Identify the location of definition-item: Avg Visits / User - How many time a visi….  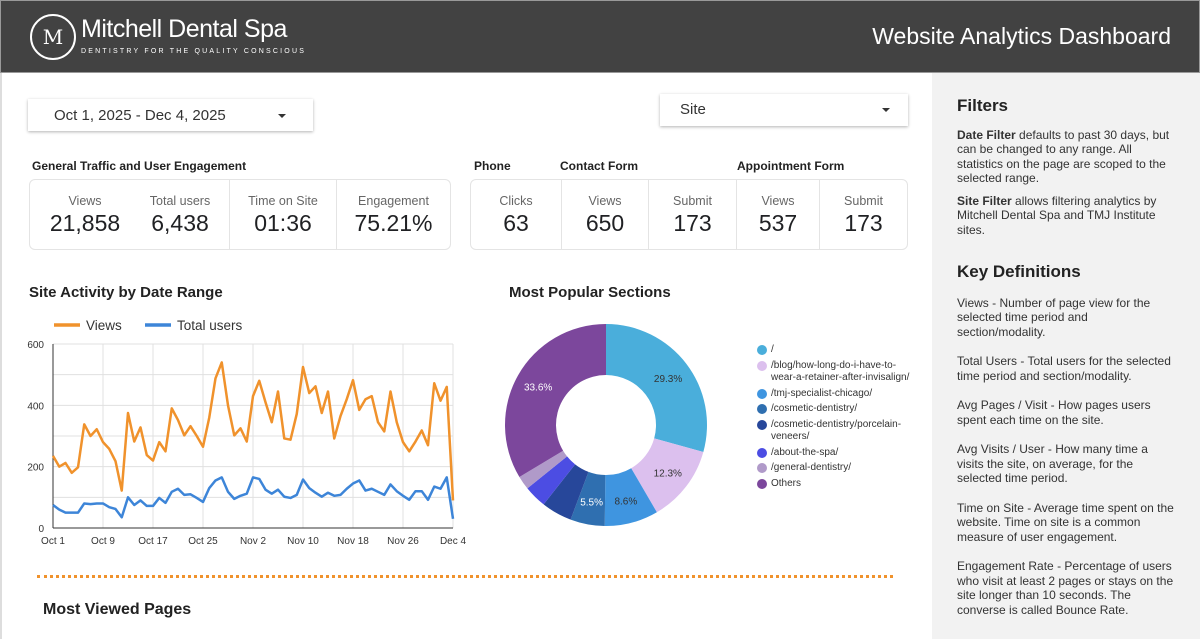
(1052, 463).